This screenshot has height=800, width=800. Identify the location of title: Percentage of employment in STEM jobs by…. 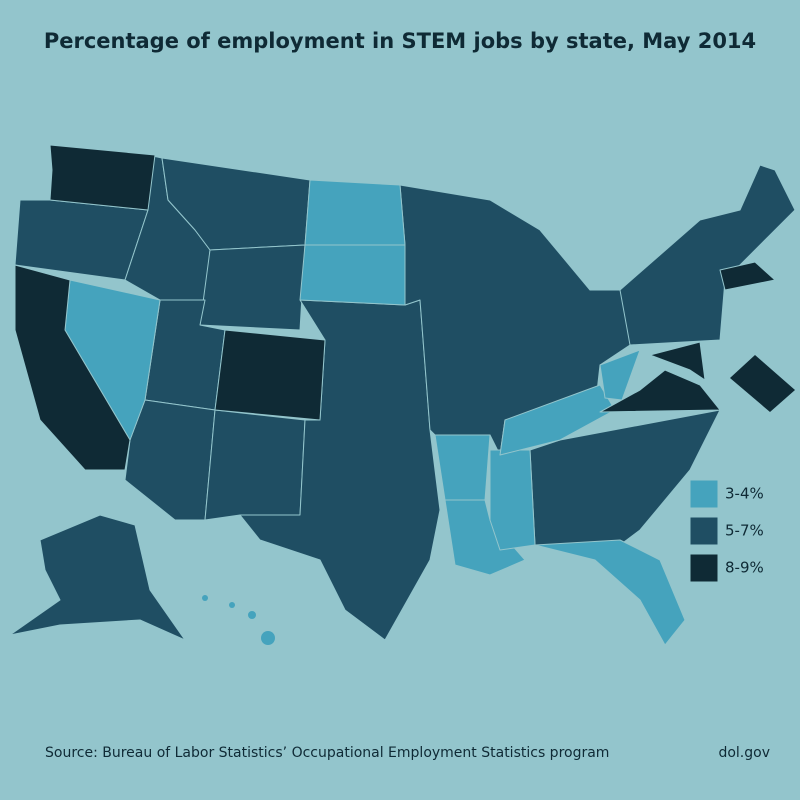
(400, 41).